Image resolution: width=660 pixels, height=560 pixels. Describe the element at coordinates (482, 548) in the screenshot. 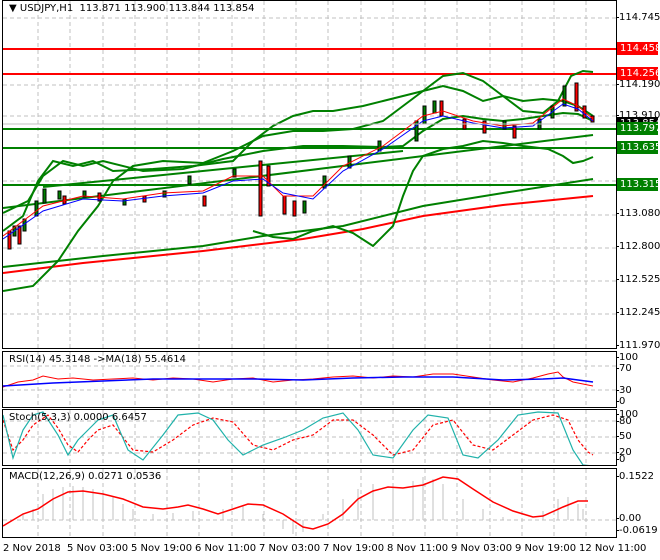

I see `time-label: 9 Nov 03:00` at that location.